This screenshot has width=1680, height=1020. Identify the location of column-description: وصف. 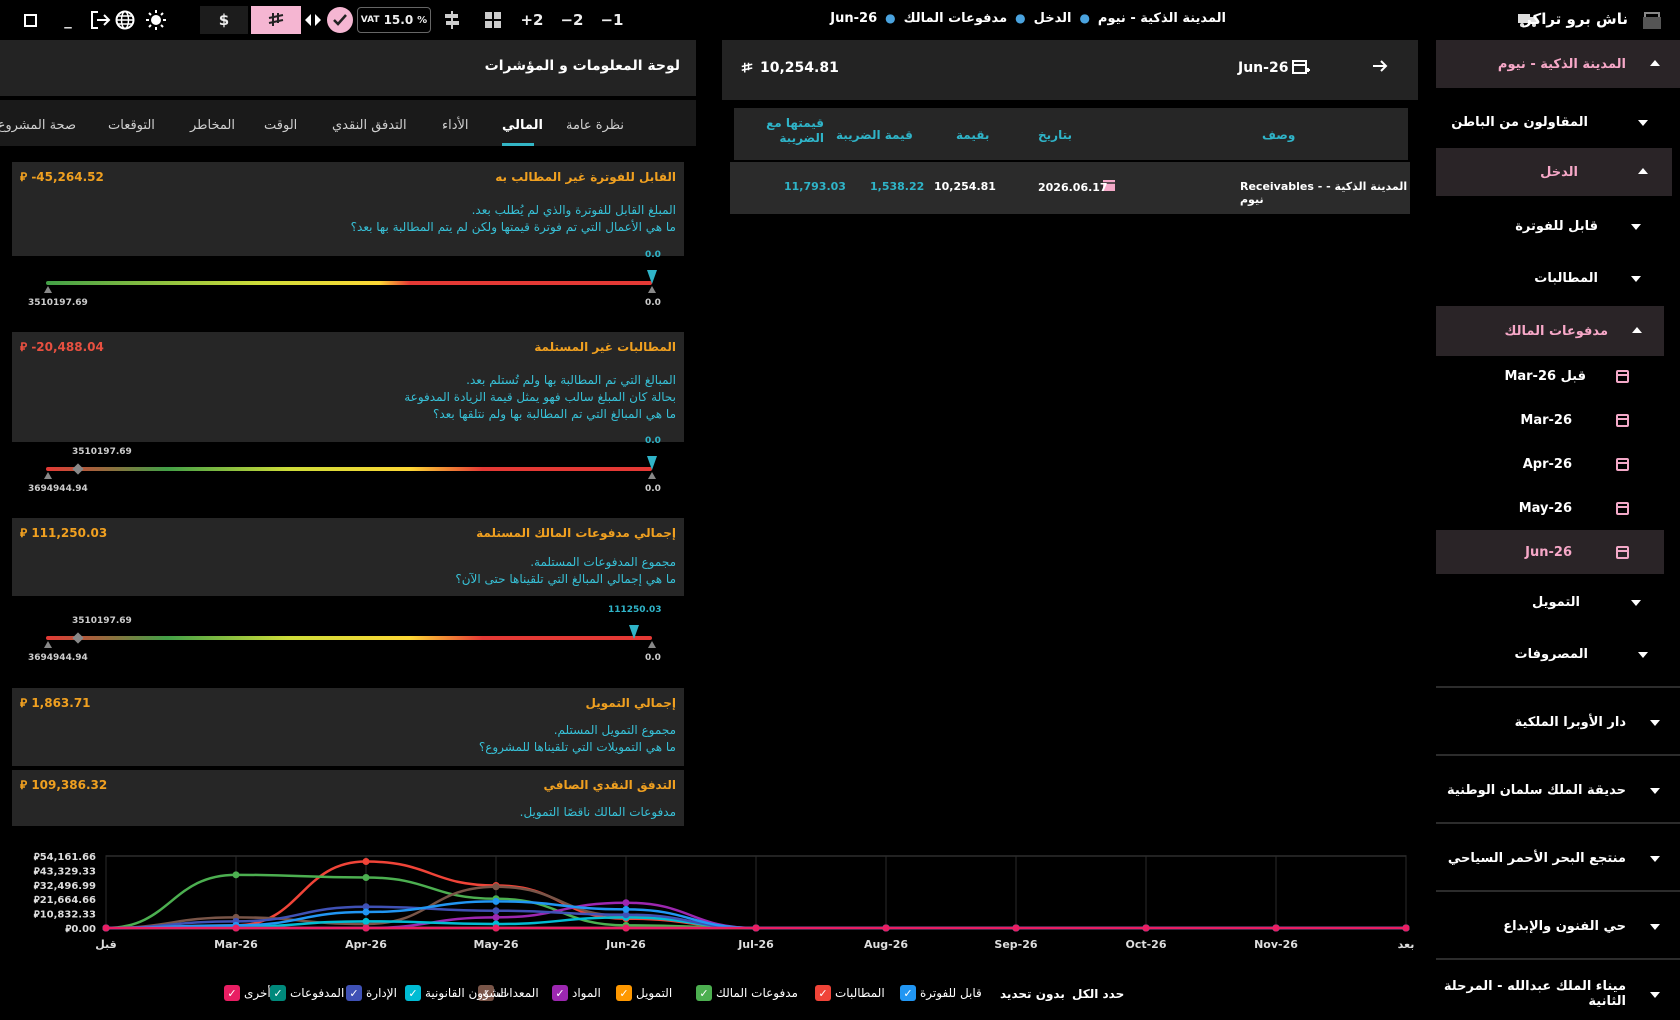
(1279, 135).